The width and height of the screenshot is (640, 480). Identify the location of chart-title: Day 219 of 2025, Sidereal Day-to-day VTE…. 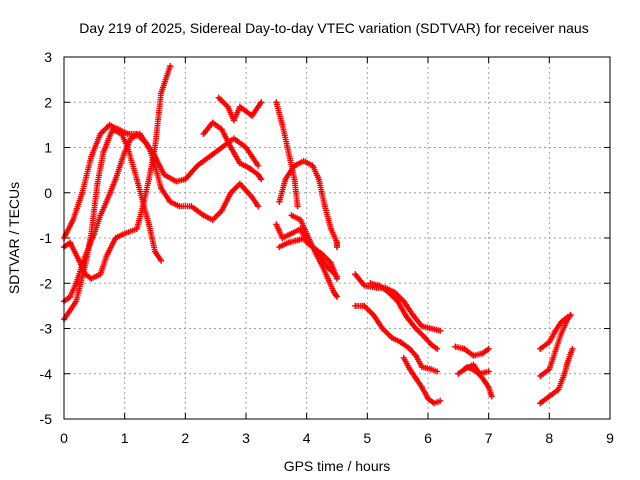
(333, 28).